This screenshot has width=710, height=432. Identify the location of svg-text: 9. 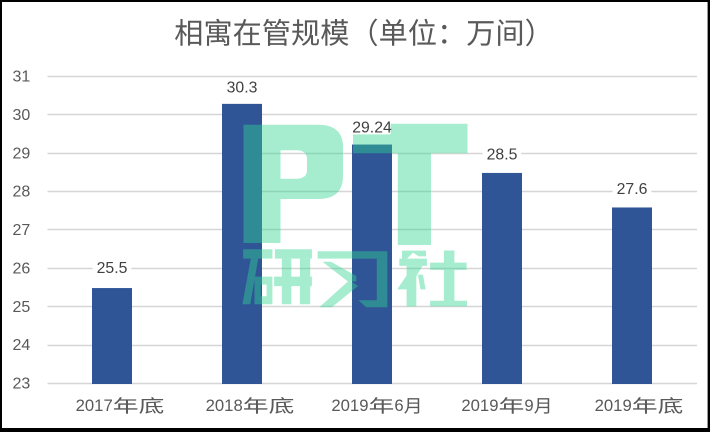
(528, 405).